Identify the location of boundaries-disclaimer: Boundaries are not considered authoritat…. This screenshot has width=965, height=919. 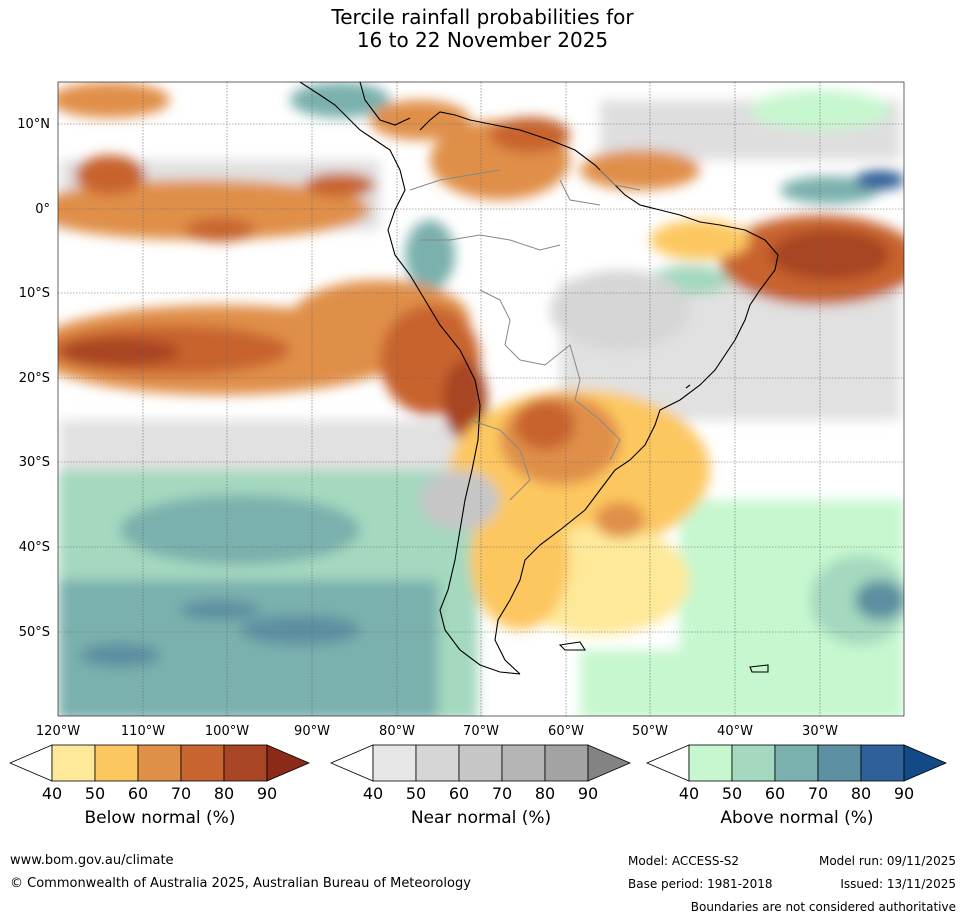
(823, 907).